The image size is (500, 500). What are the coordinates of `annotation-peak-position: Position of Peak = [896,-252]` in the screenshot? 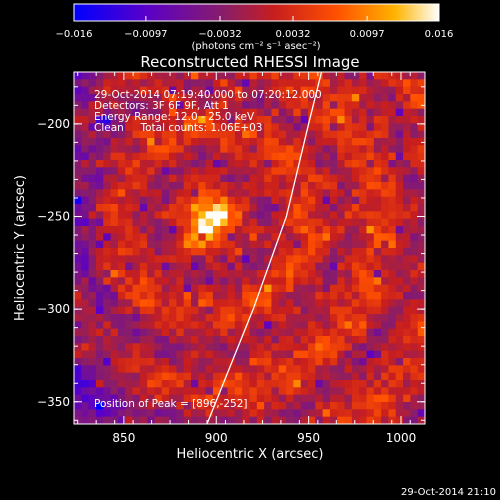 It's located at (171, 404).